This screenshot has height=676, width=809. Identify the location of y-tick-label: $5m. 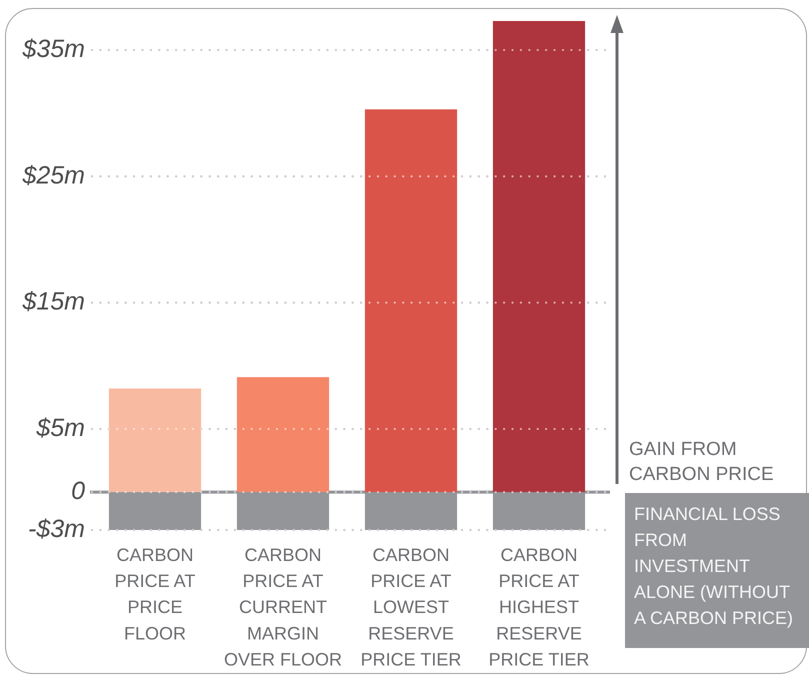
(60, 428).